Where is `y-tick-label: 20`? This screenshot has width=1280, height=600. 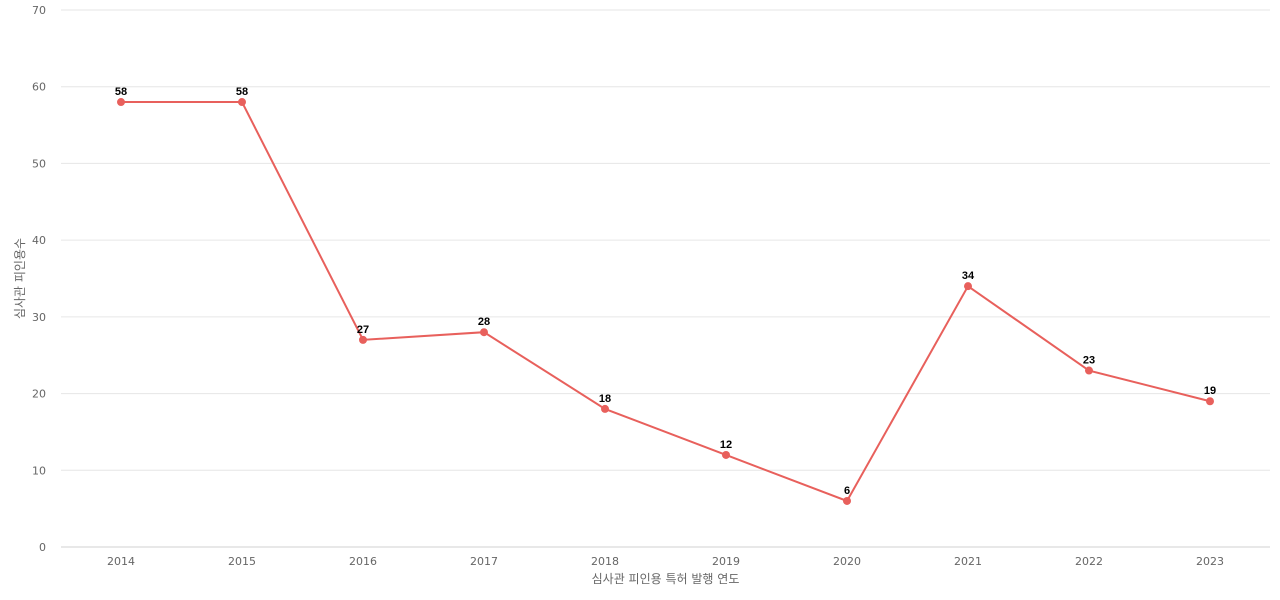
y-tick-label: 20 is located at coordinates (39, 394).